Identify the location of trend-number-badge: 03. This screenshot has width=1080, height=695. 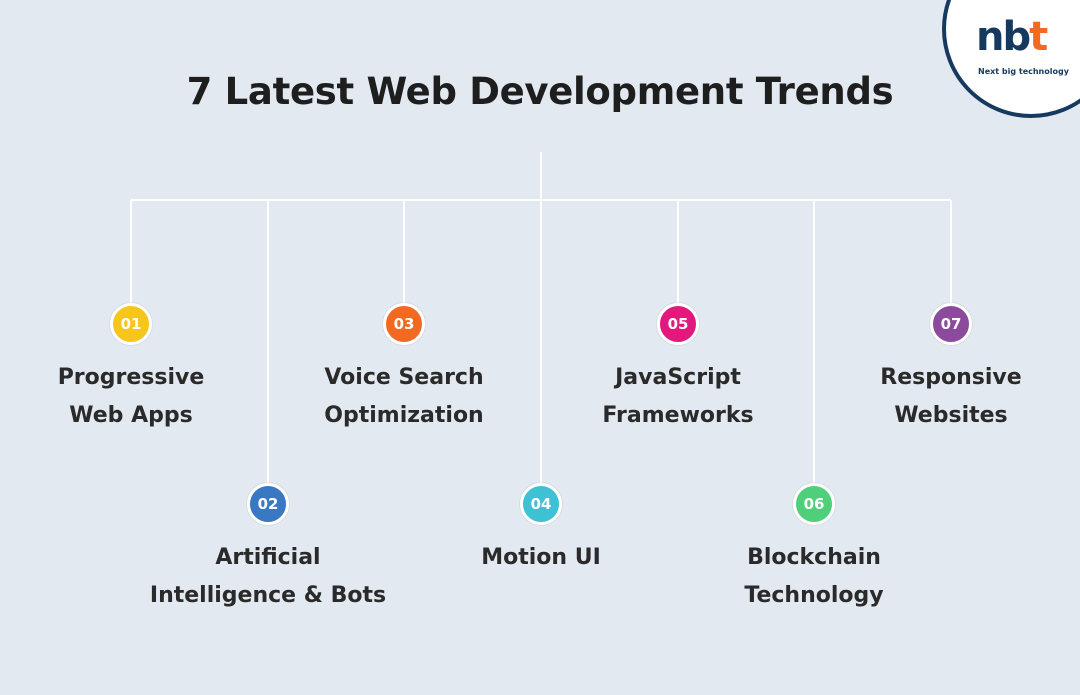
(404, 324).